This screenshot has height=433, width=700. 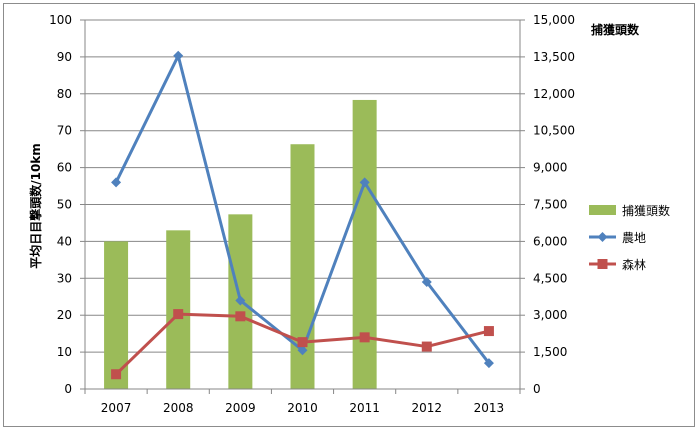 I want to click on x-tick-label: 2013, so click(x=489, y=408).